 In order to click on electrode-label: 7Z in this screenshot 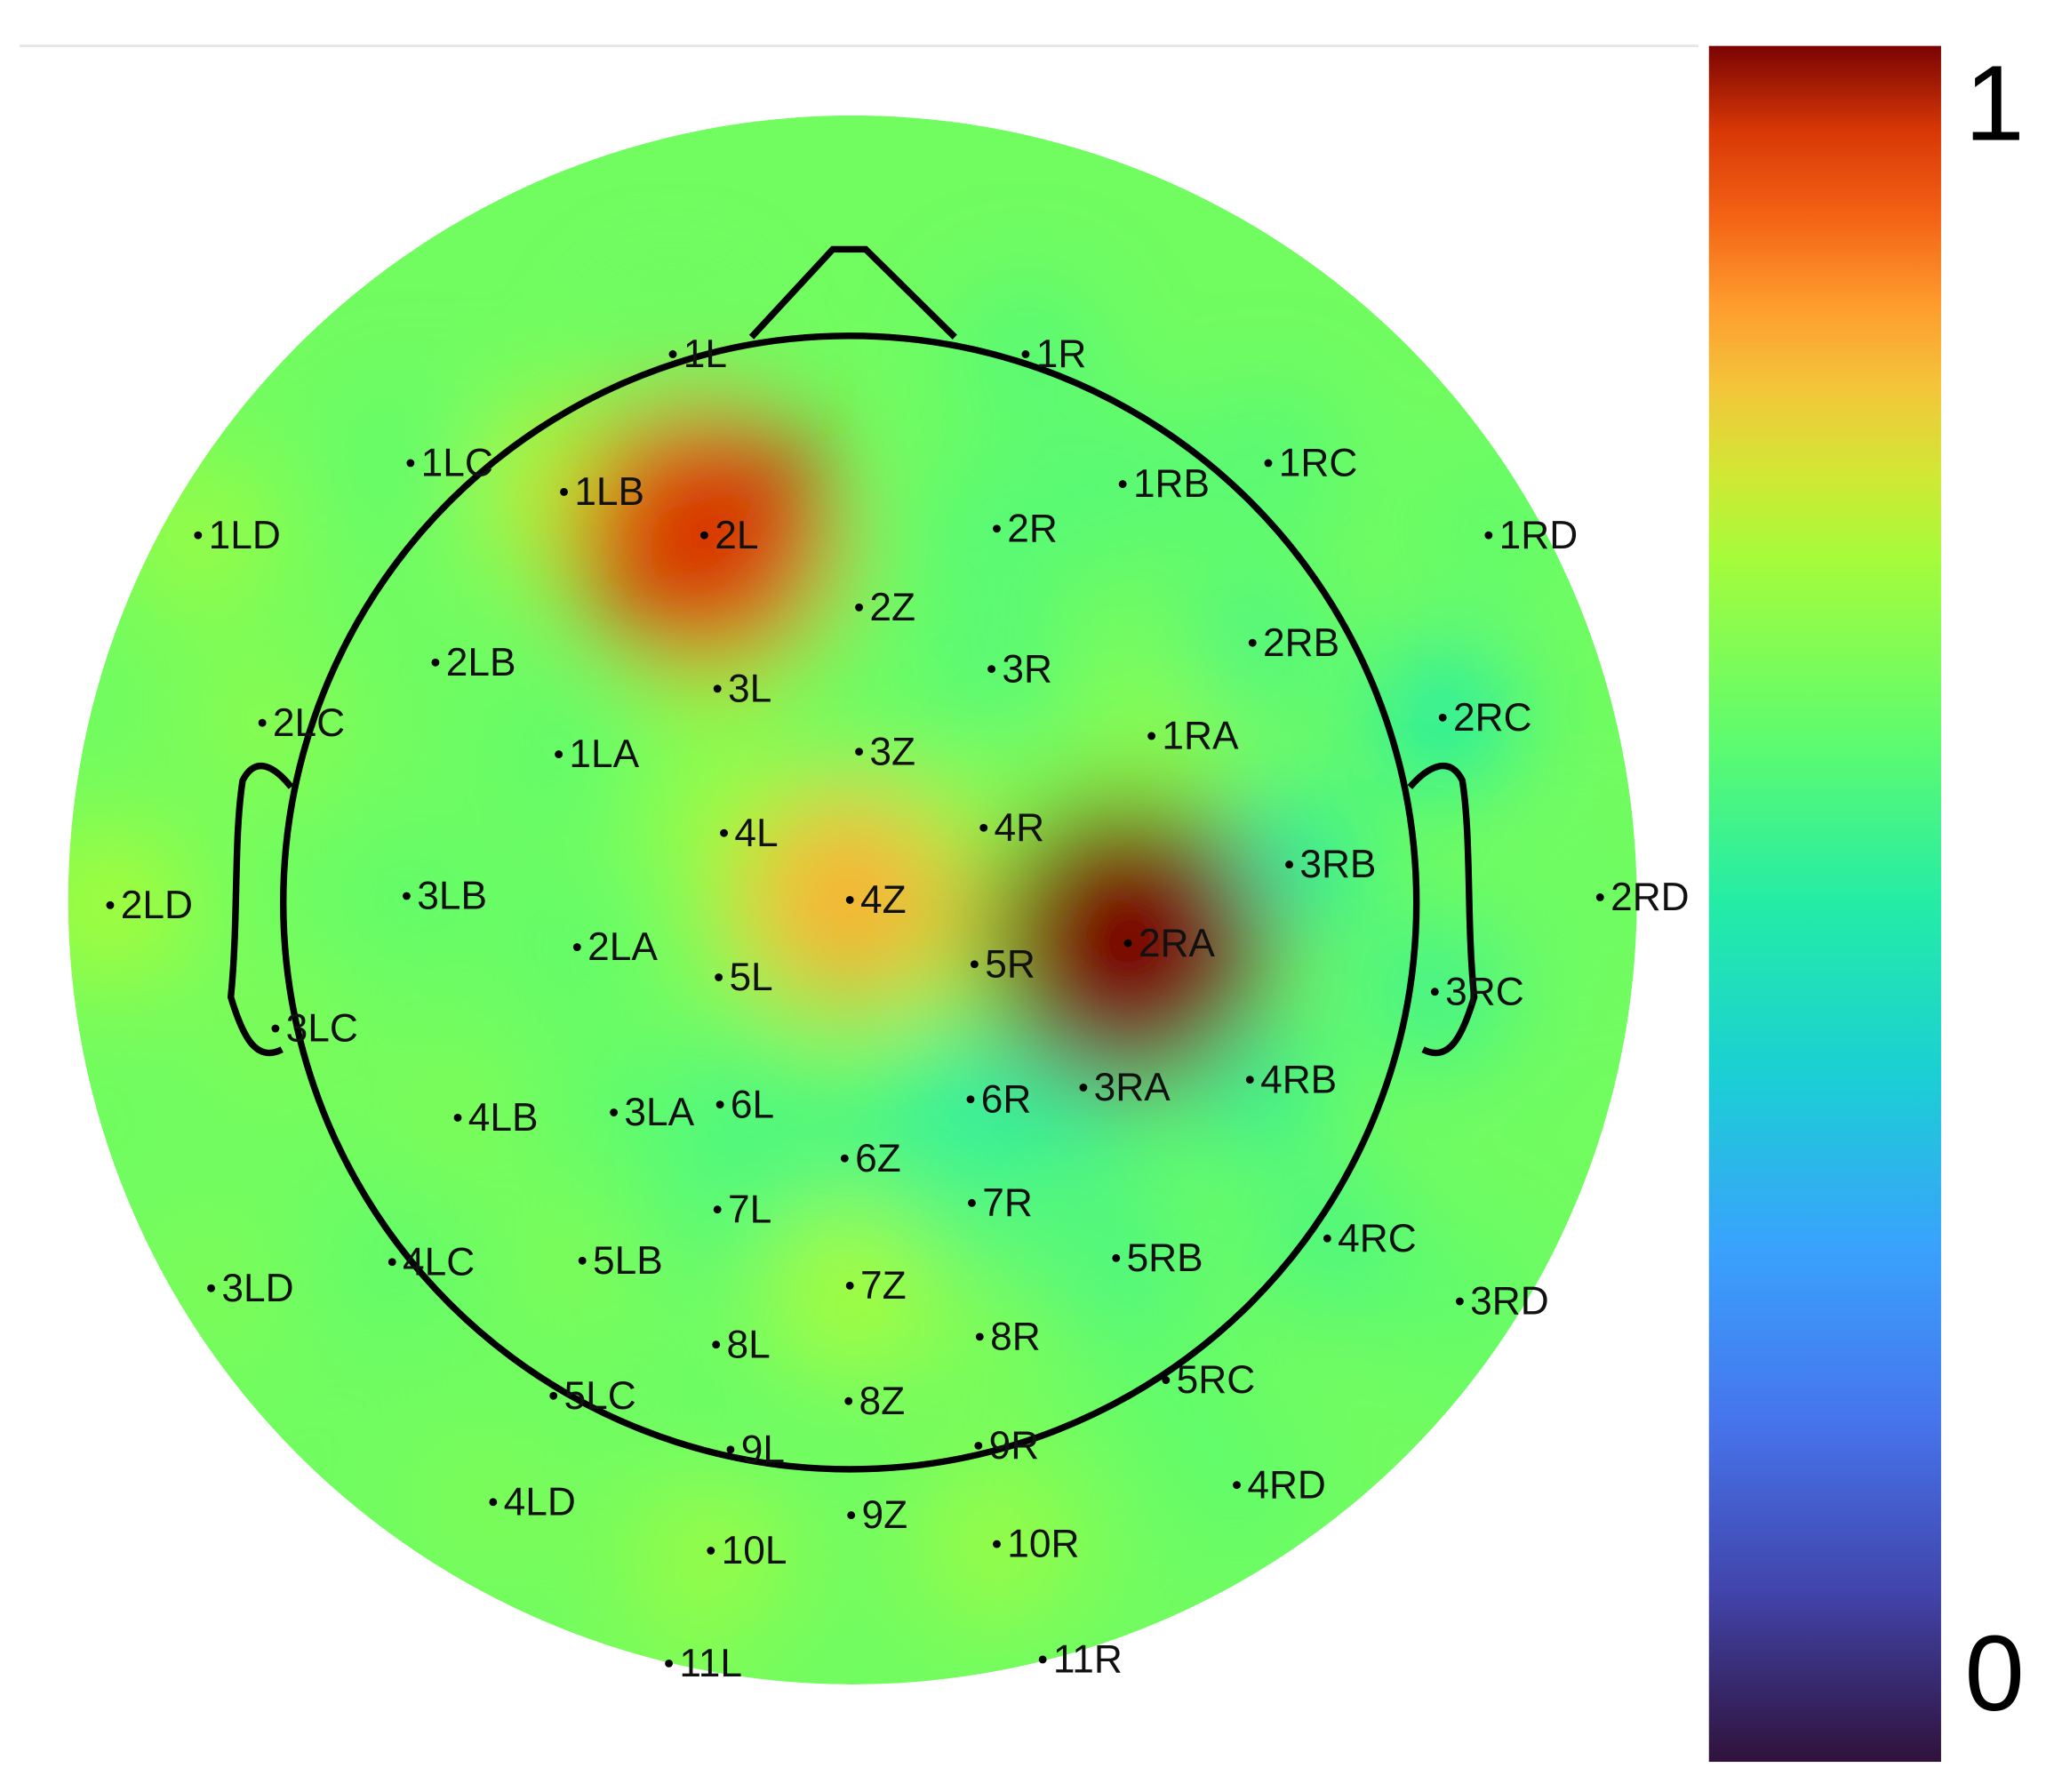, I will do `click(883, 1286)`.